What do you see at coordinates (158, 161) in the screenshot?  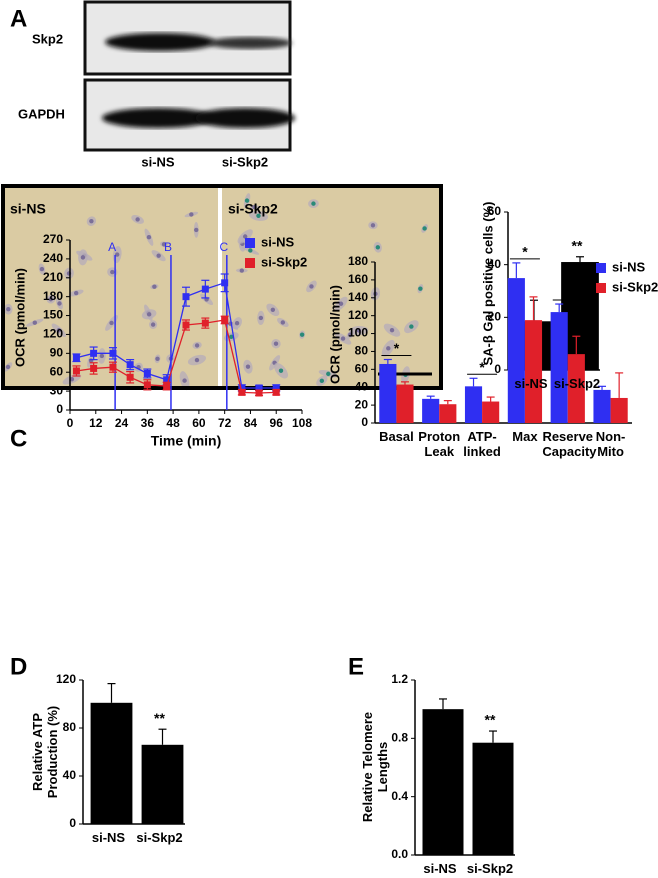 I see `lane-label: si-NS` at bounding box center [158, 161].